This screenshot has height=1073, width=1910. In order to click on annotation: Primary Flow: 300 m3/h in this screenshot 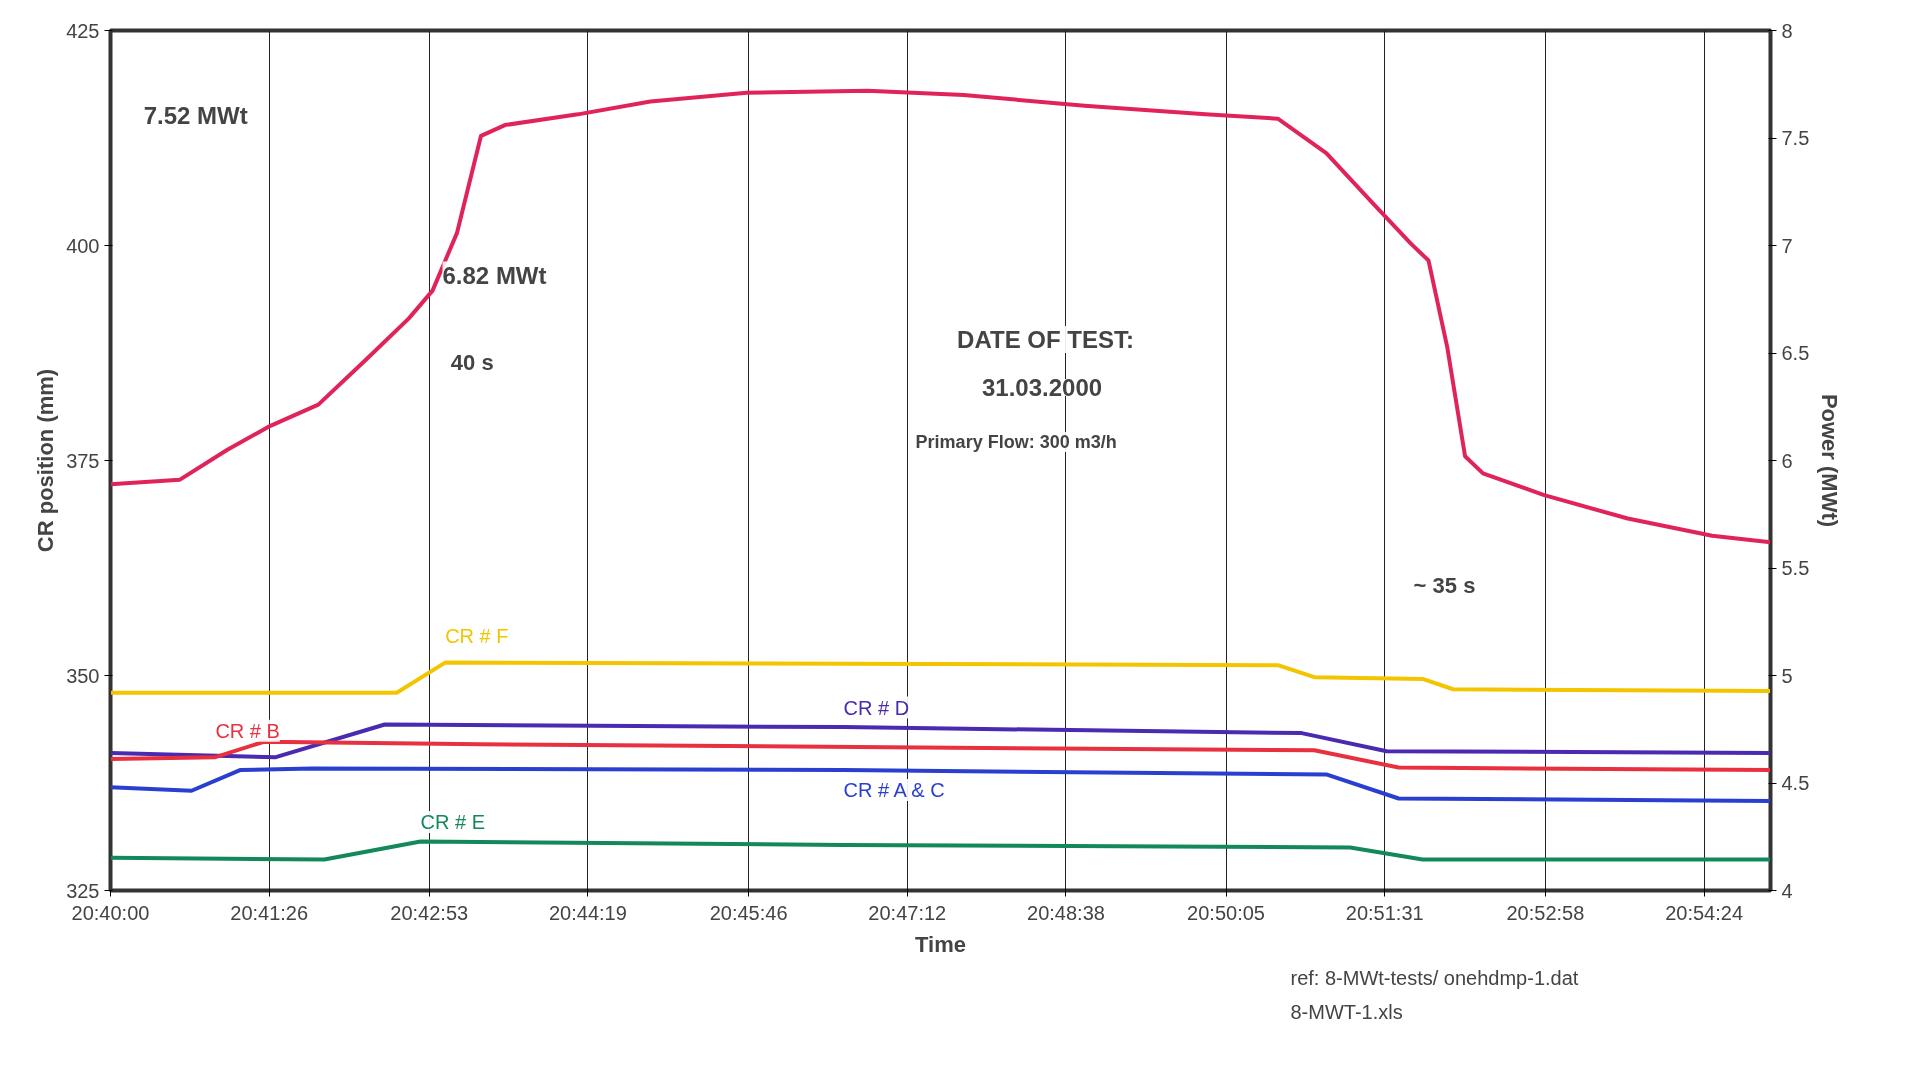, I will do `click(1016, 441)`.